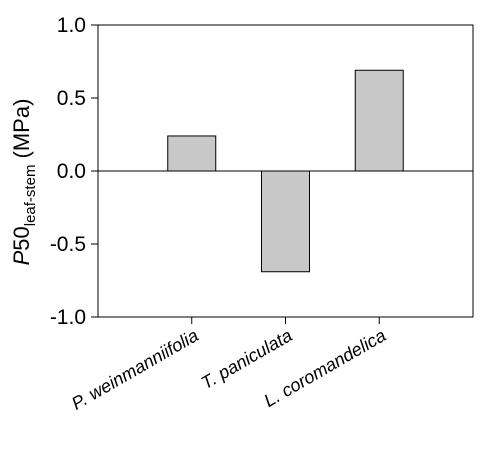  What do you see at coordinates (68, 244) in the screenshot?
I see `y-tick-label: -0.5` at bounding box center [68, 244].